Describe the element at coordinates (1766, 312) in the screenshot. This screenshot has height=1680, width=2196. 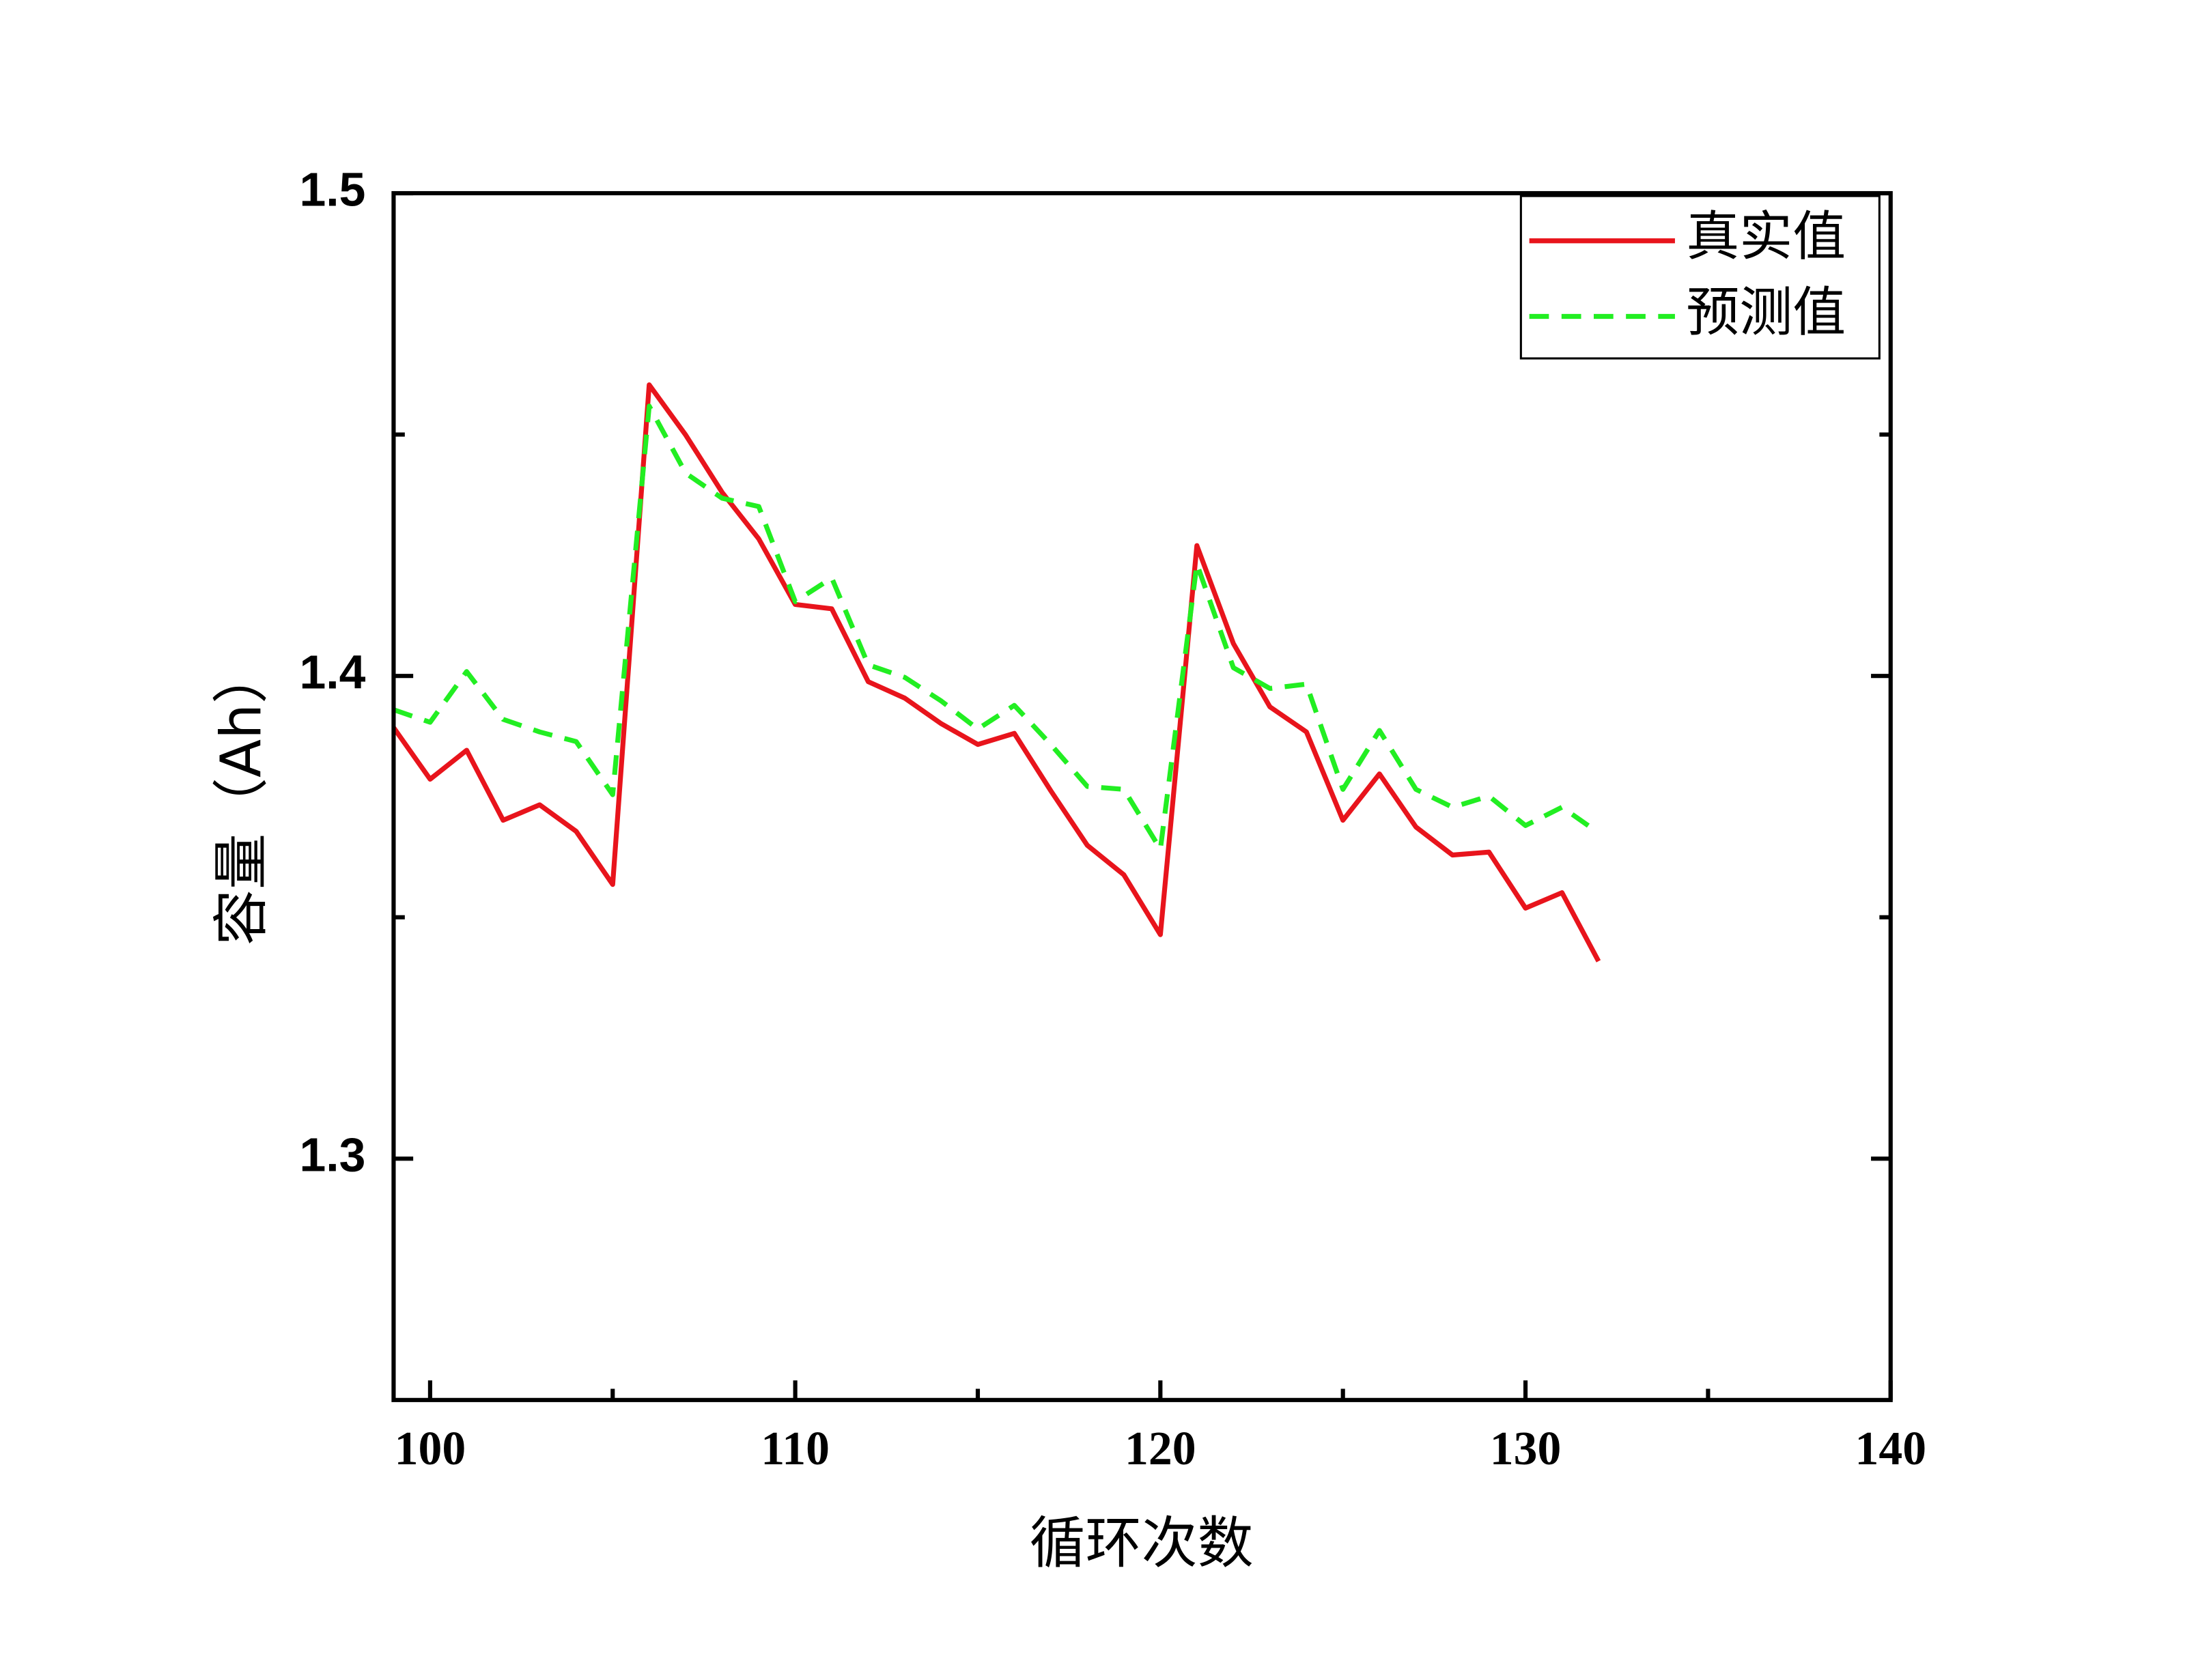
I see `legend-label: 预测值` at that location.